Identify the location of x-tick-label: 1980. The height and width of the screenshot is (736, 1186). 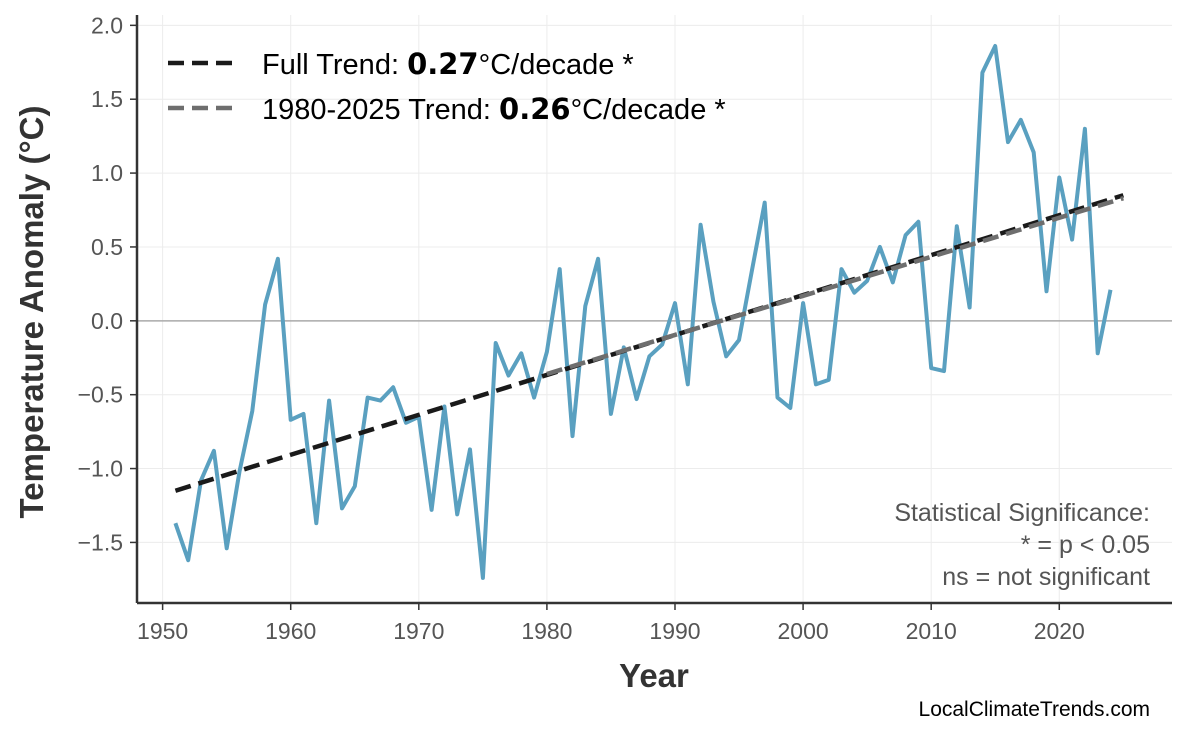
(546, 631).